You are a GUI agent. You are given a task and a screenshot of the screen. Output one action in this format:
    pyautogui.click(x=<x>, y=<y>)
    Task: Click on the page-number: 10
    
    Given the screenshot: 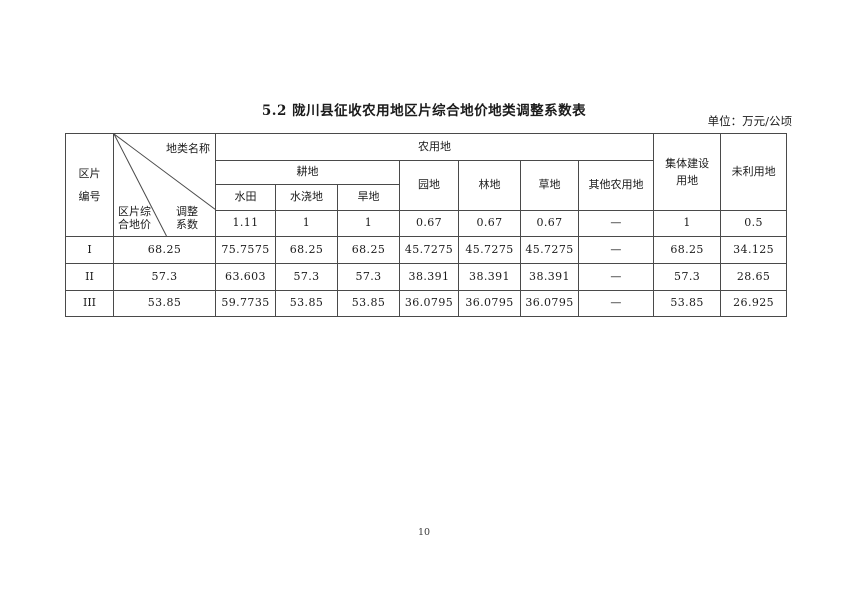 What is the action you would take?
    pyautogui.click(x=424, y=532)
    